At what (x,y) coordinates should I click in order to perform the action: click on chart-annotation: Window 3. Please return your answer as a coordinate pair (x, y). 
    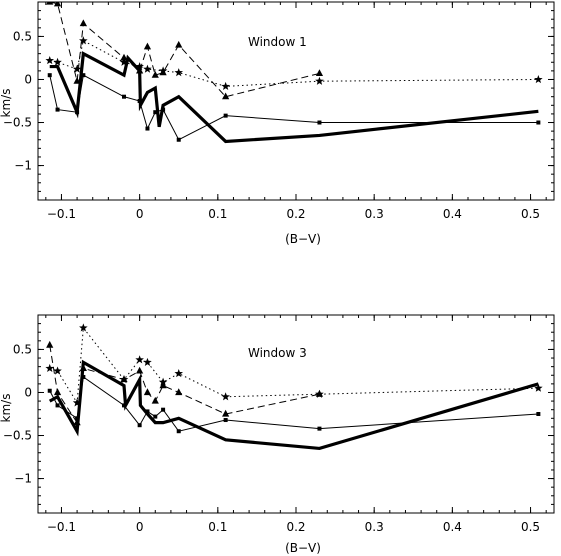
    Looking at the image, I should click on (277, 353).